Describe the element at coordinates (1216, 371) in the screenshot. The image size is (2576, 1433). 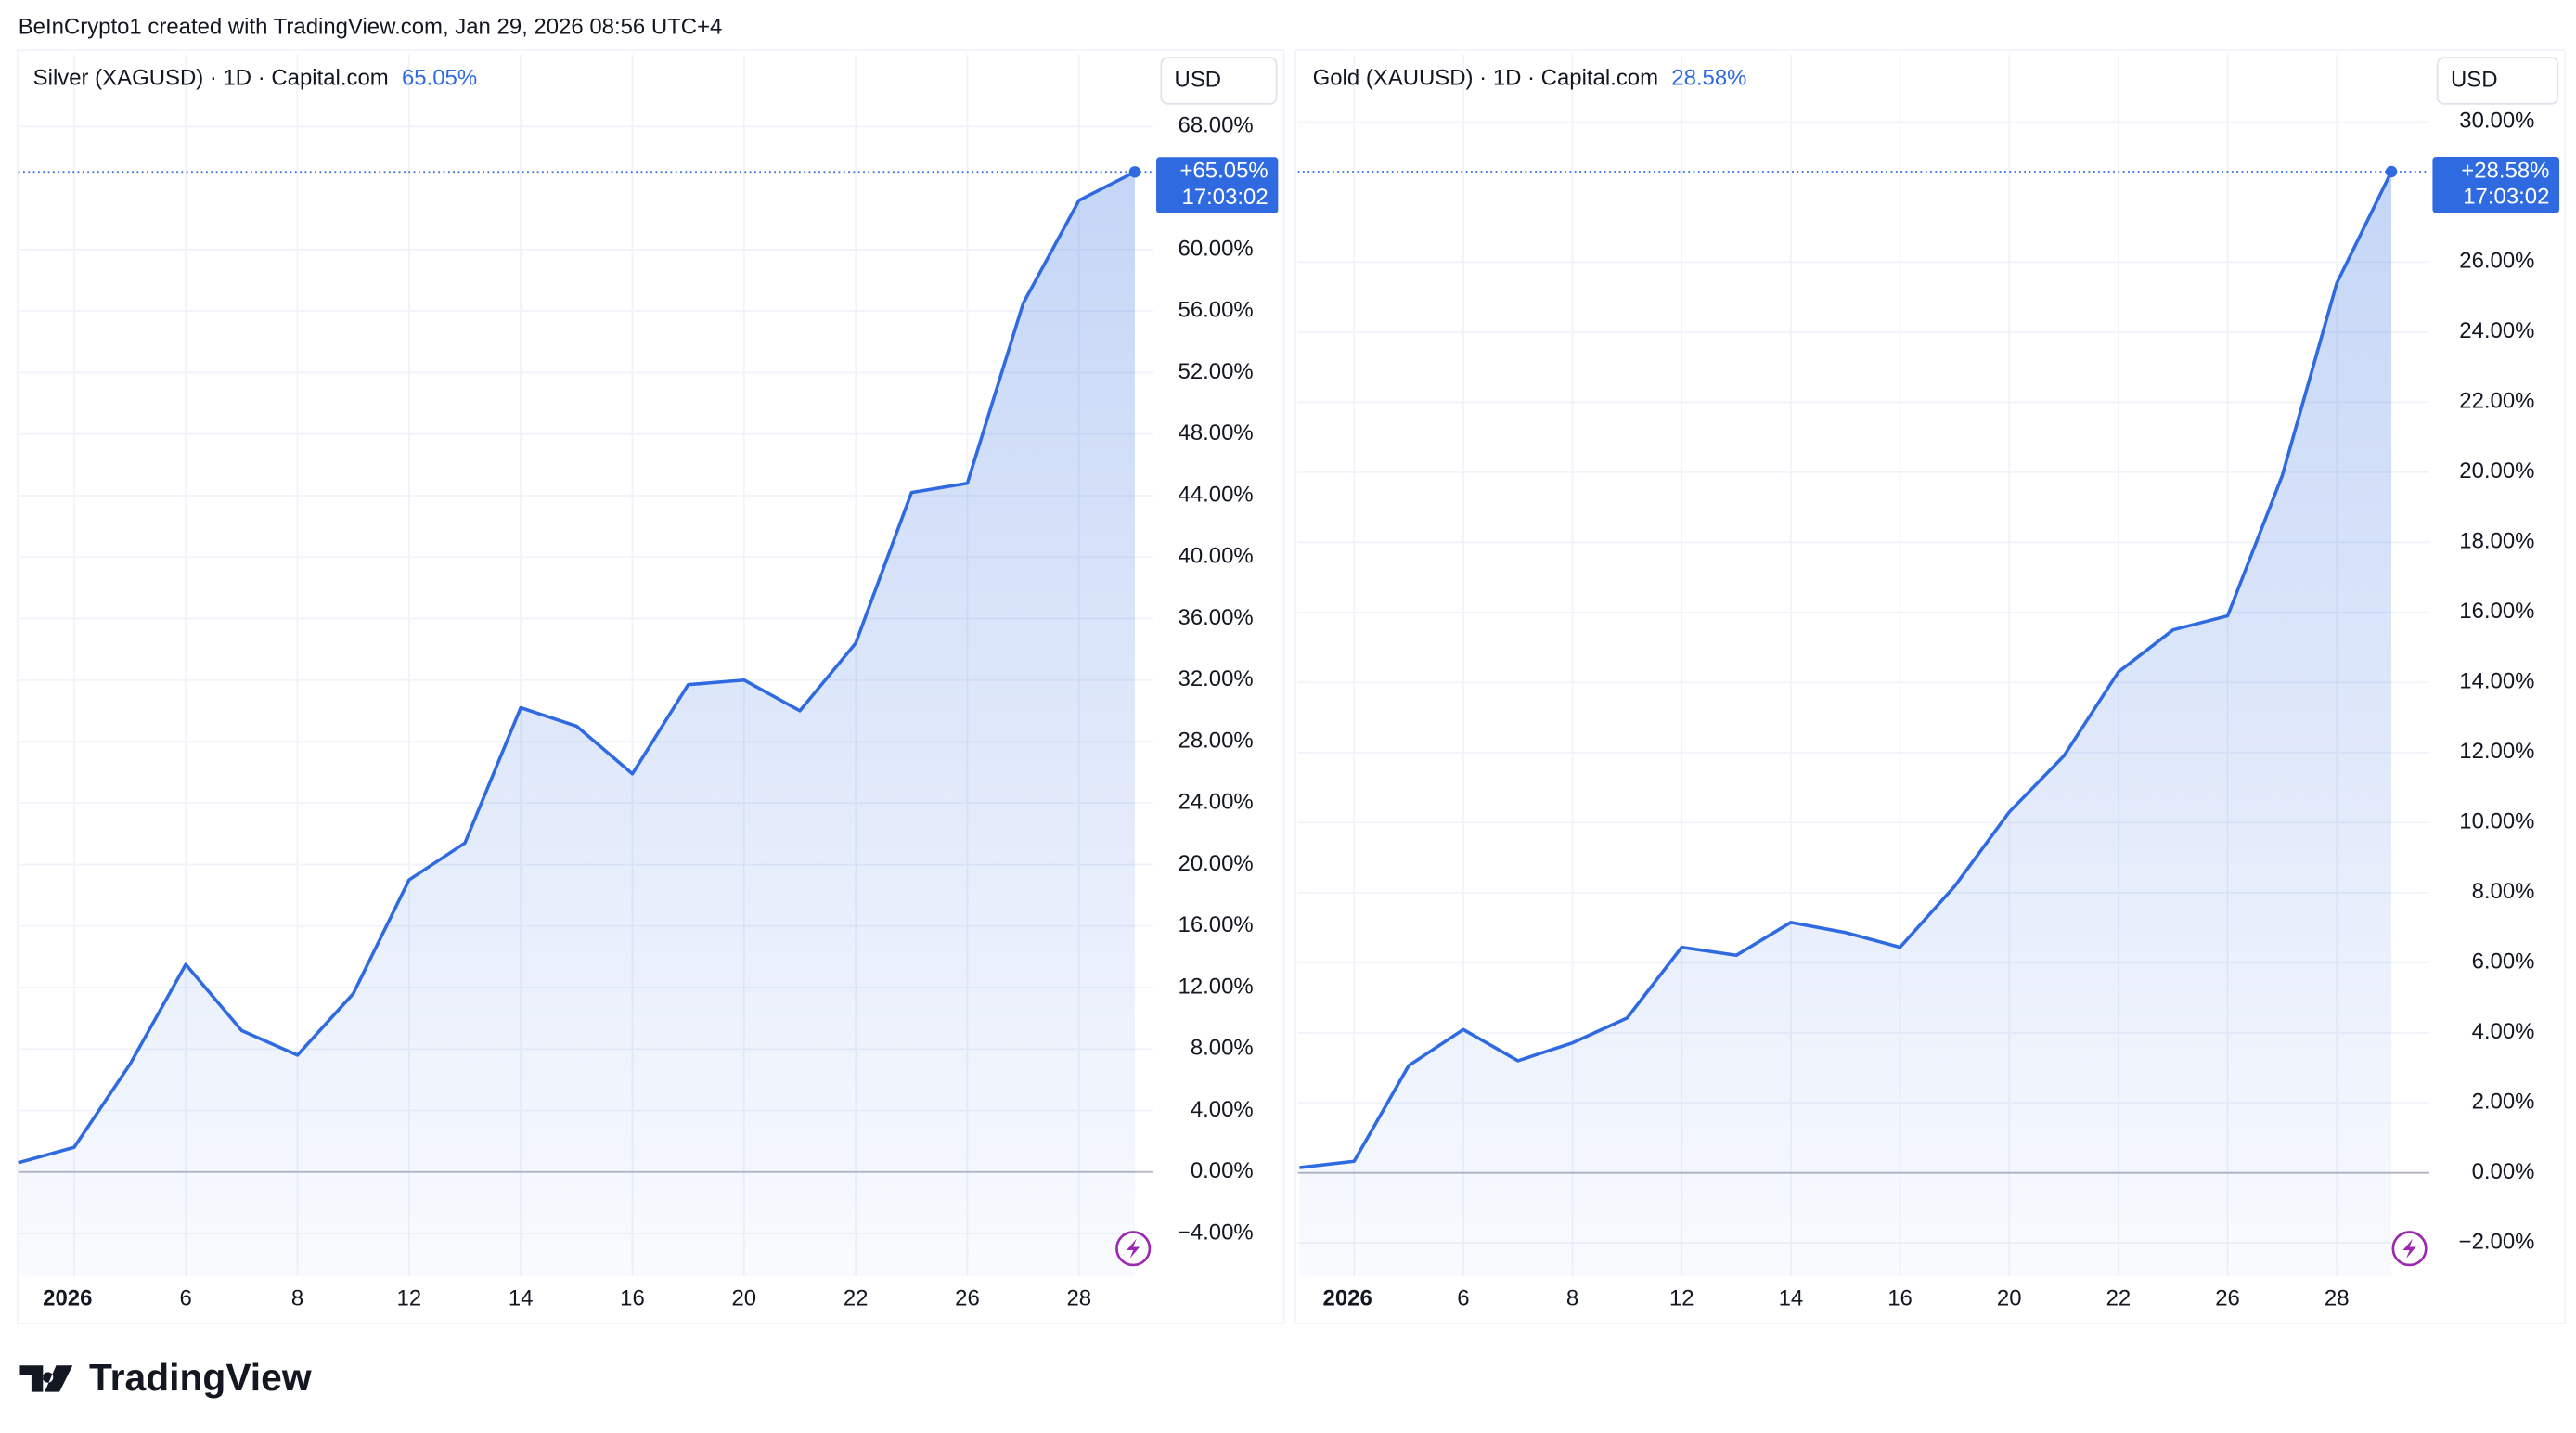
I see `y-tick-label: 52.00%` at that location.